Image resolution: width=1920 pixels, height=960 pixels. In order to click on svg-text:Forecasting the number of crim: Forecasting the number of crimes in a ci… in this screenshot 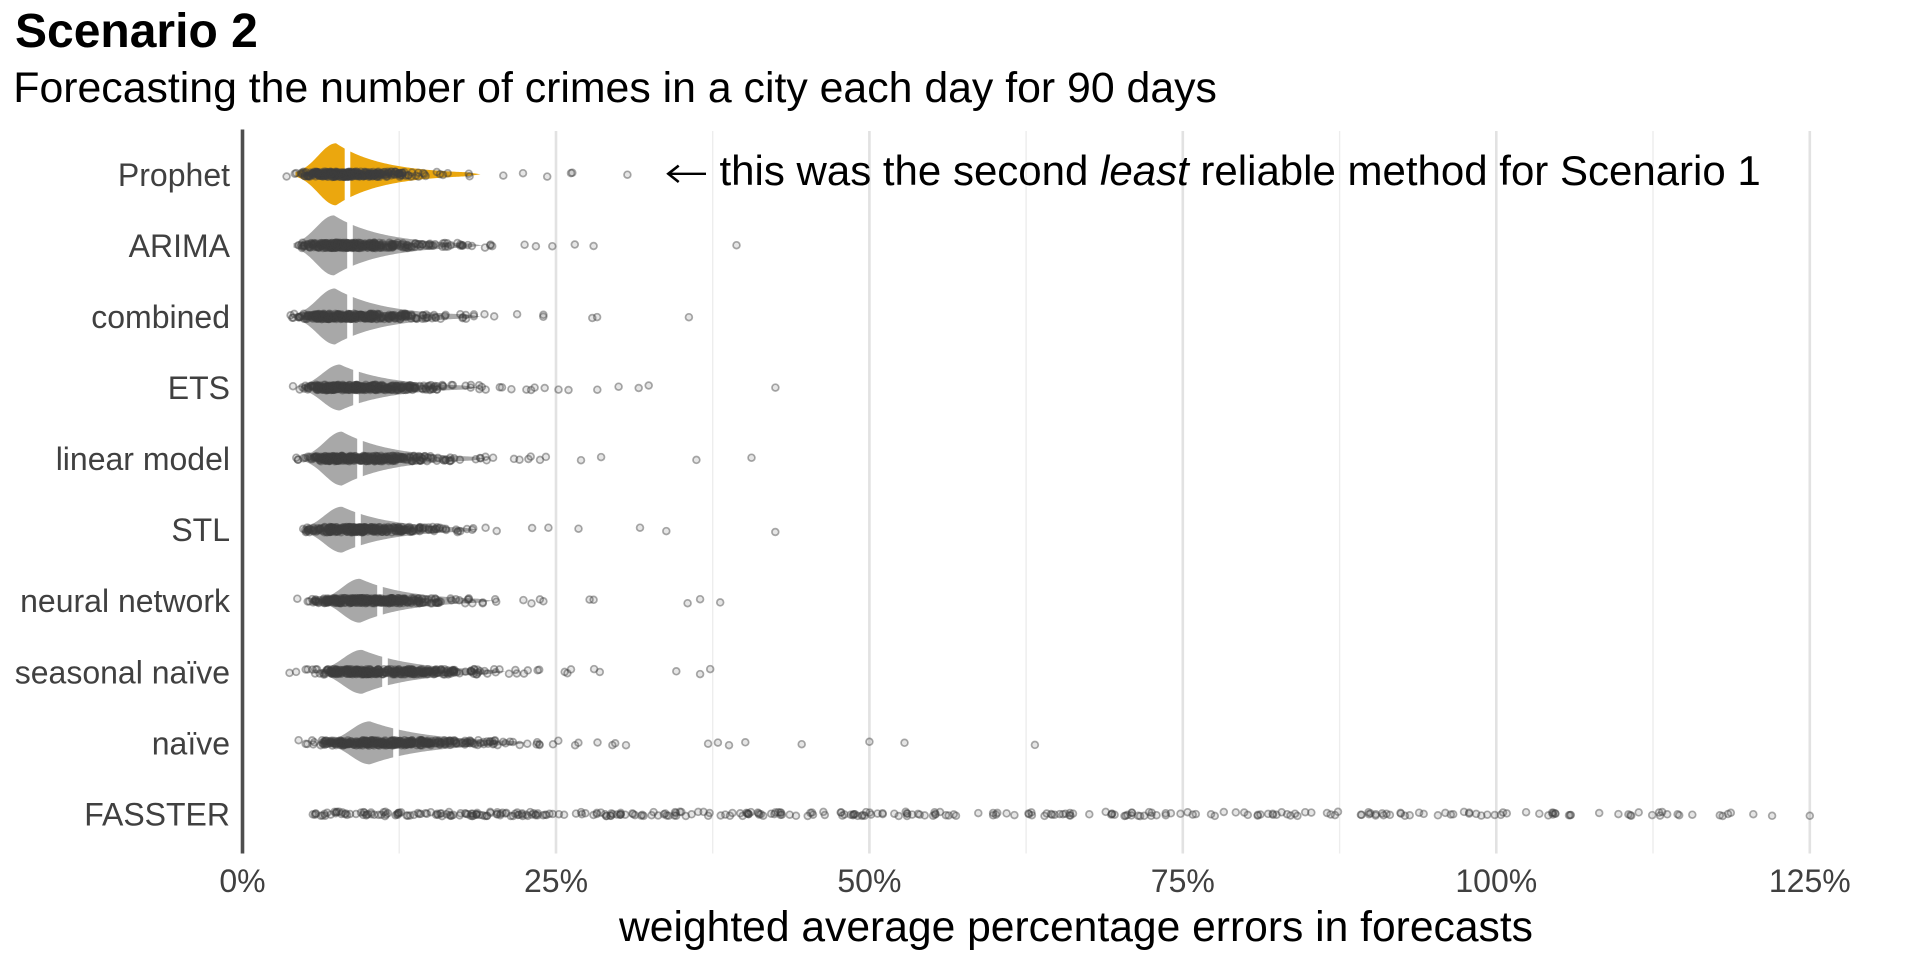, I will do `click(615, 88)`.